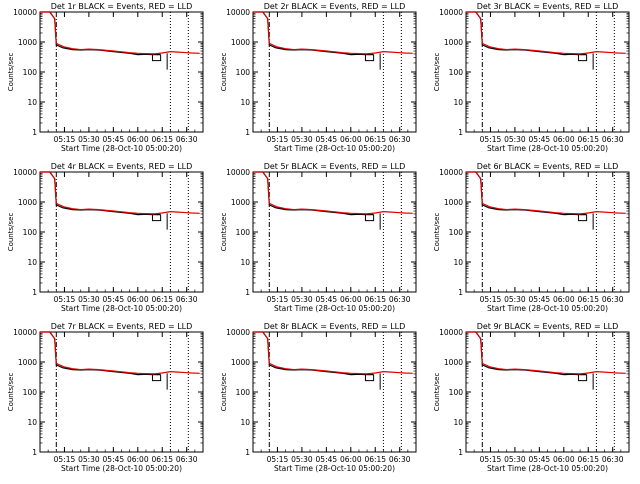  Describe the element at coordinates (548, 326) in the screenshot. I see `panel-title: Det 9r BLACK = Events, RED = LLD` at that location.